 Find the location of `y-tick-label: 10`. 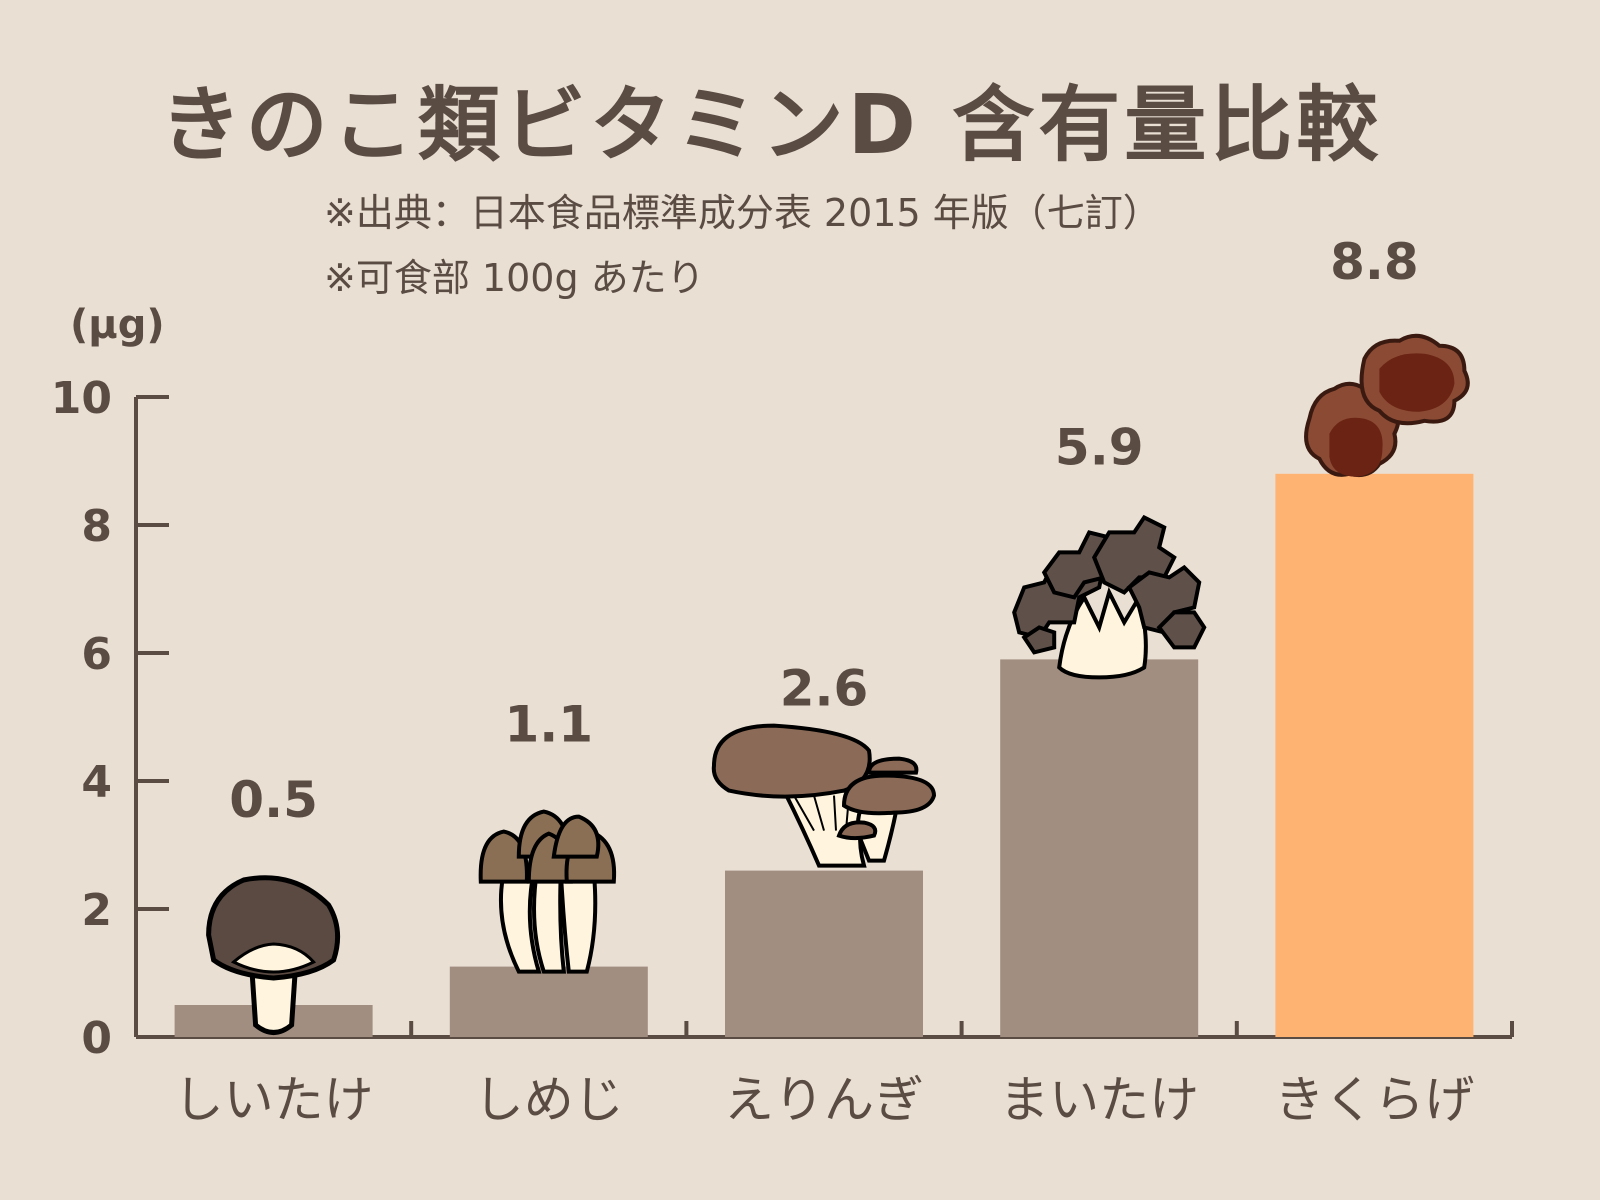

y-tick-label: 10 is located at coordinates (81, 398).